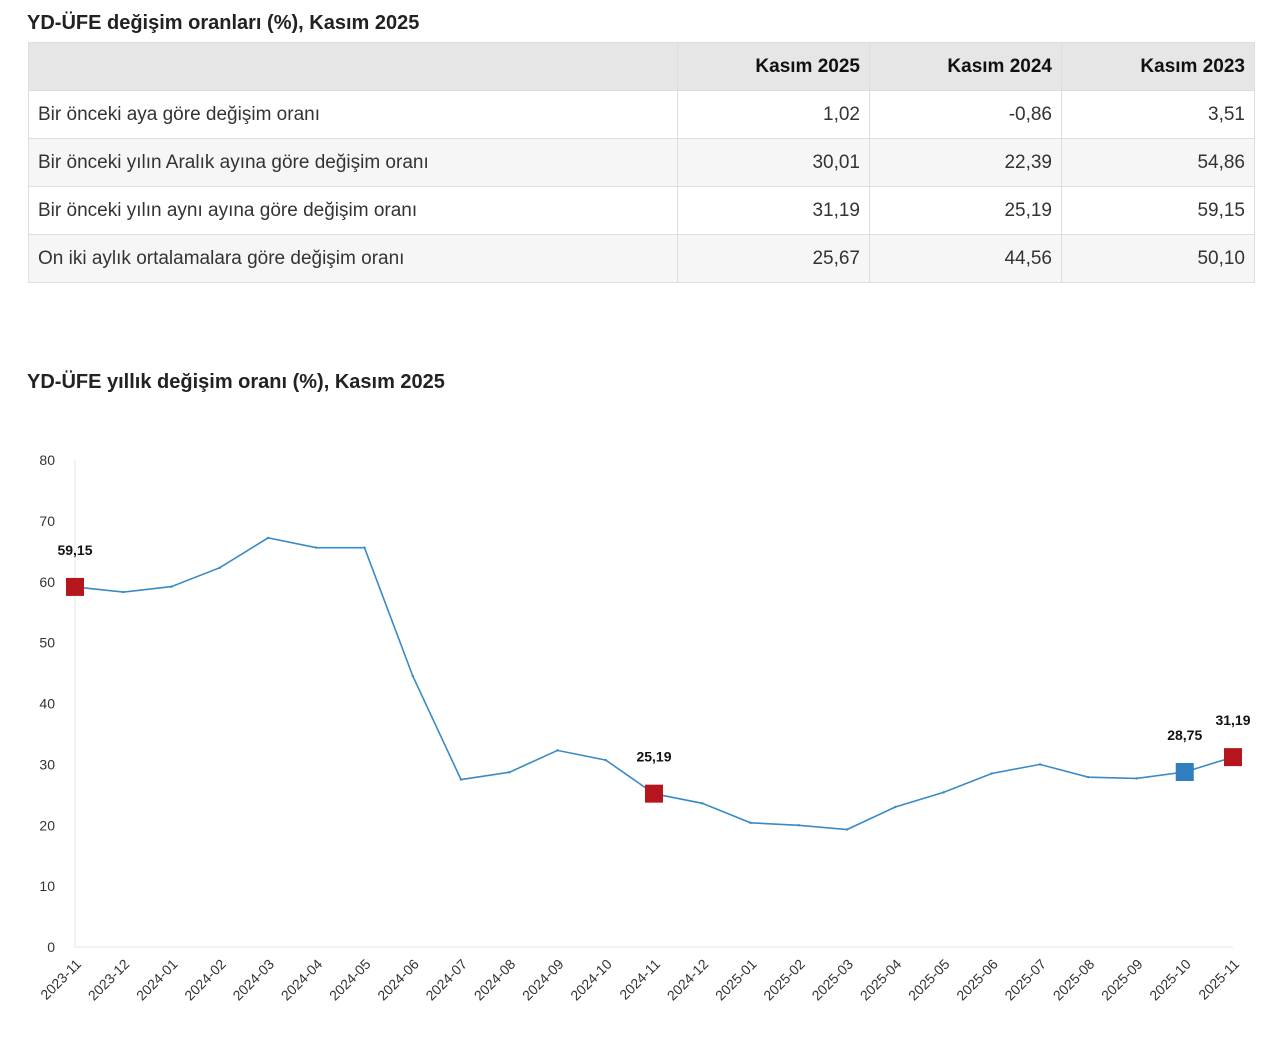  I want to click on table-cell: 59,15, so click(1158, 210).